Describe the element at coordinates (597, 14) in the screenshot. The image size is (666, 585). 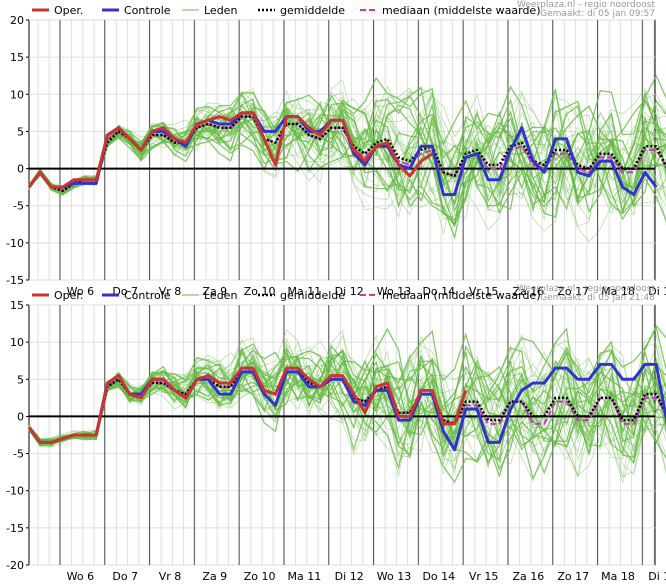
I see `timestamp-label: Gemaakt: di 05 jan 09:57` at that location.